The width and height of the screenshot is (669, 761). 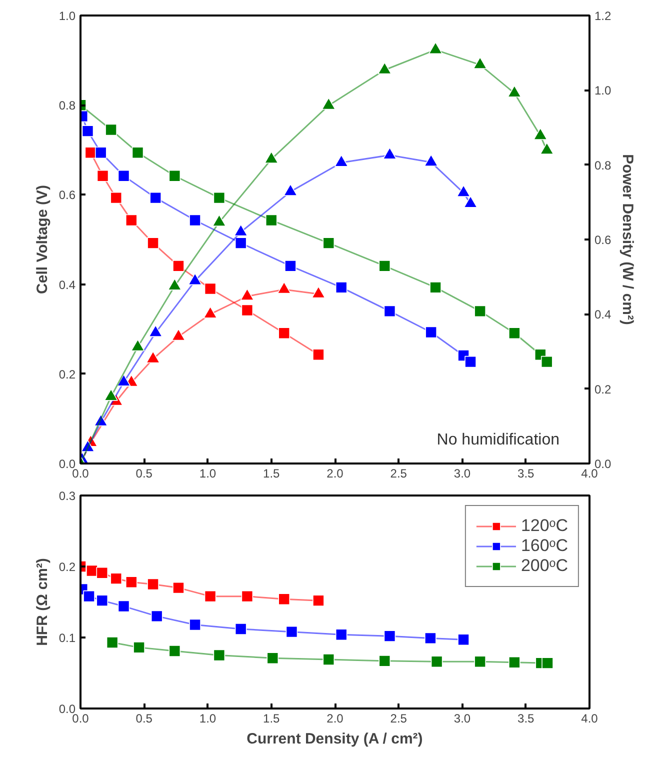 I want to click on y2-tick-label: 0.2, so click(x=603, y=389).